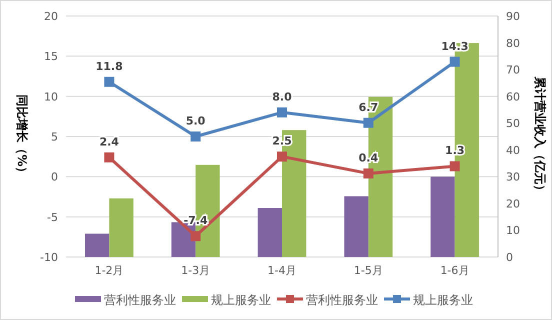 The height and width of the screenshot is (320, 552). What do you see at coordinates (109, 141) in the screenshot?
I see `data-label: 2.4` at bounding box center [109, 141].